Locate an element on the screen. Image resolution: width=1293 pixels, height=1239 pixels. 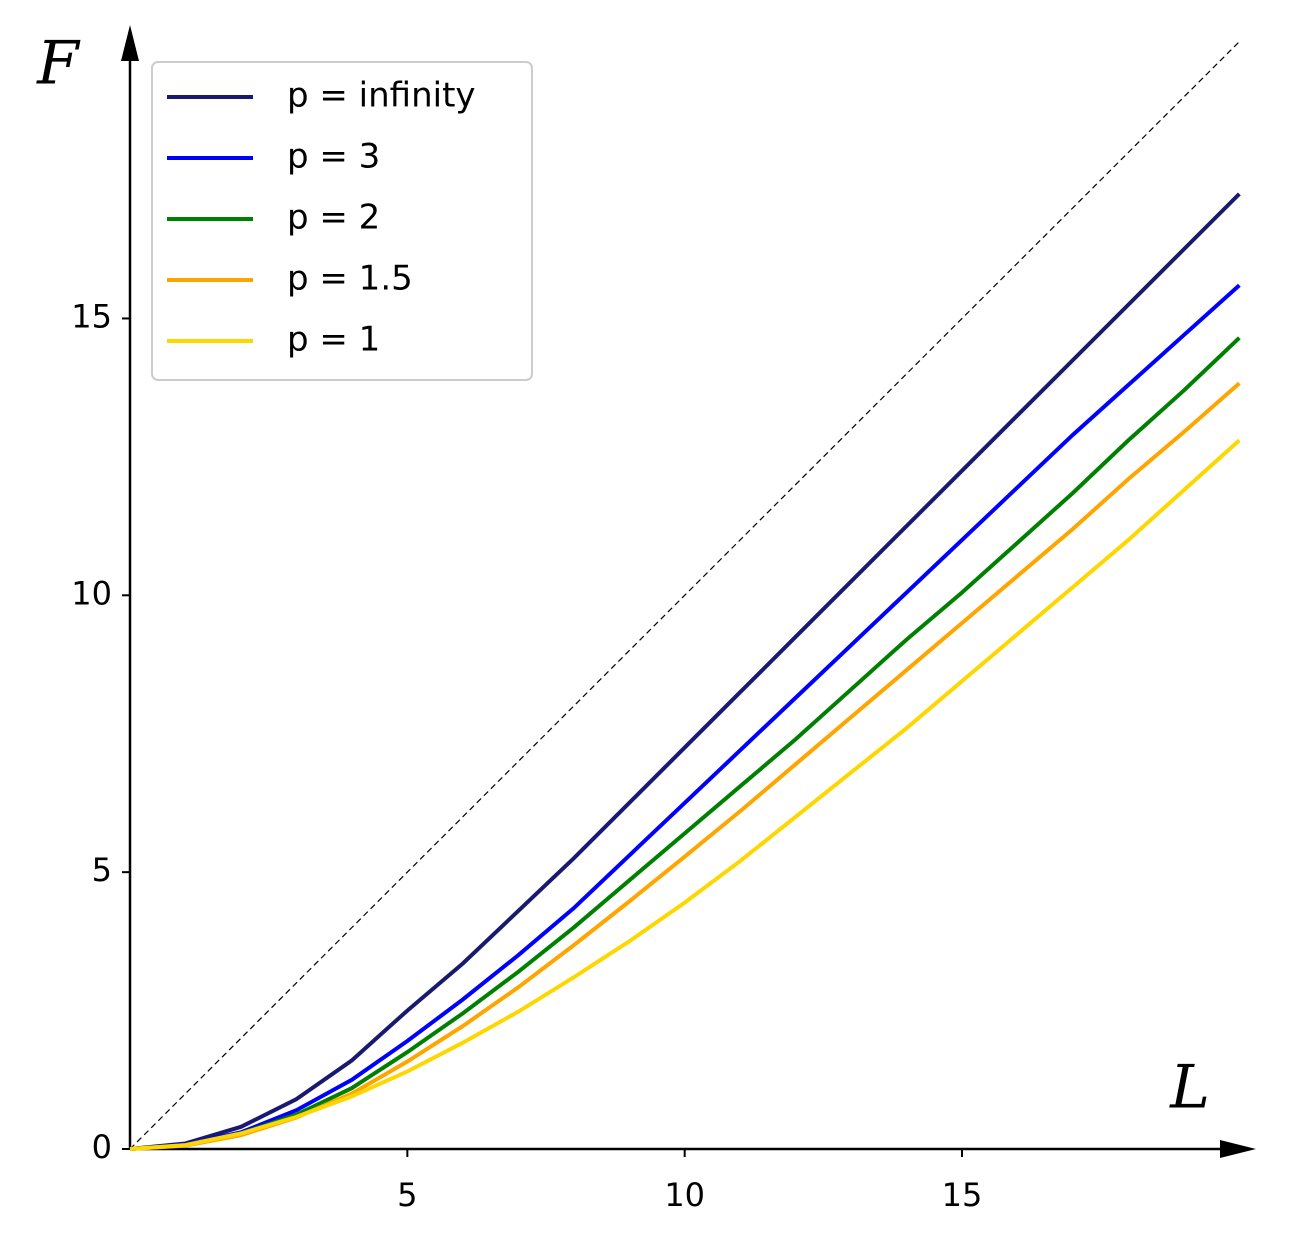
y-tick-label: 5 is located at coordinates (102, 870).